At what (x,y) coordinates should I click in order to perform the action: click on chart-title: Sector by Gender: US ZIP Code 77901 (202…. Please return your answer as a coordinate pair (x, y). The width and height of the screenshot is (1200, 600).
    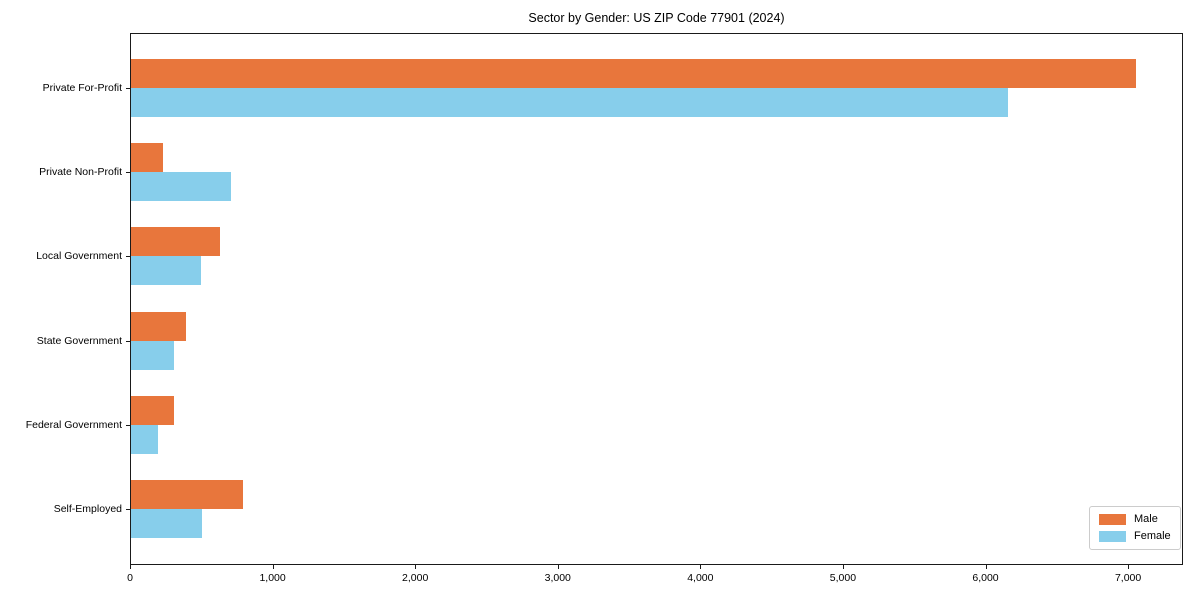
    Looking at the image, I should click on (656, 18).